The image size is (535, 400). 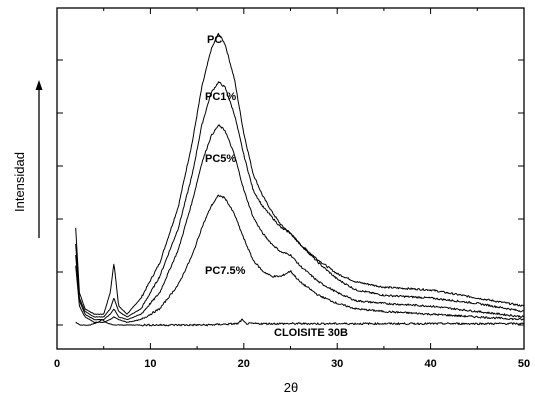 I want to click on x-axis-title: 2θ, so click(x=291, y=387).